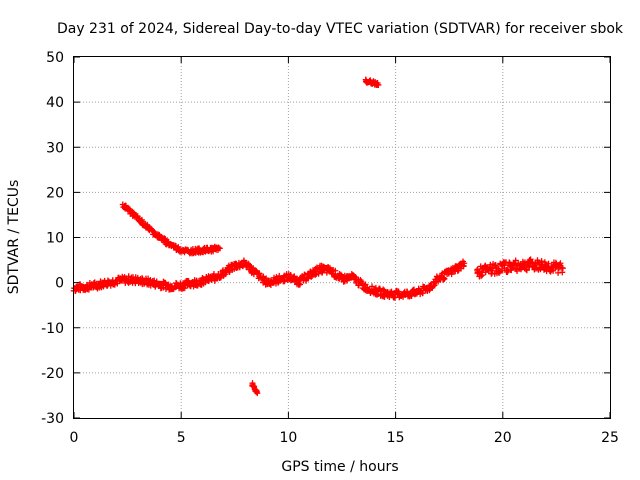  Describe the element at coordinates (55, 239) in the screenshot. I see `y-tick-label: 10` at that location.